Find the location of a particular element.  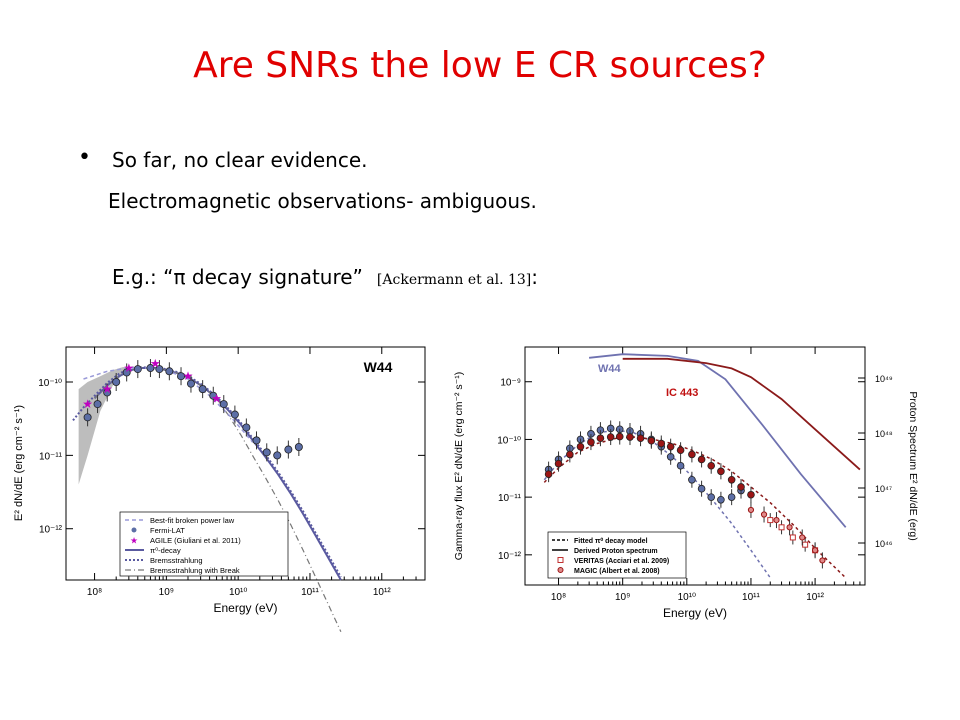

eg-suffix: : is located at coordinates (535, 277).